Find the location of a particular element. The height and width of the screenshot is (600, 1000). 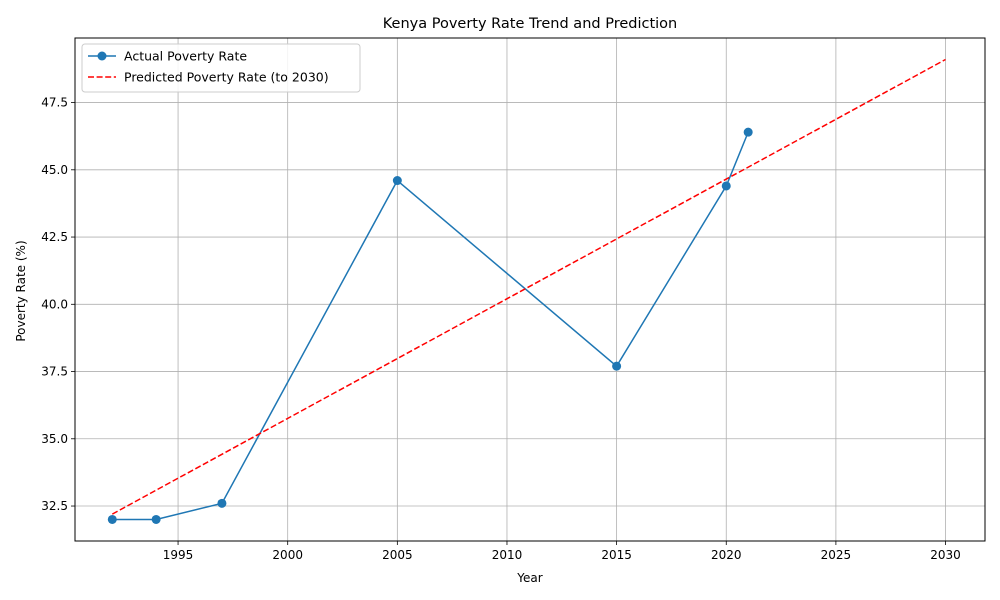

y-tick-label: 45.0 is located at coordinates (54, 170).